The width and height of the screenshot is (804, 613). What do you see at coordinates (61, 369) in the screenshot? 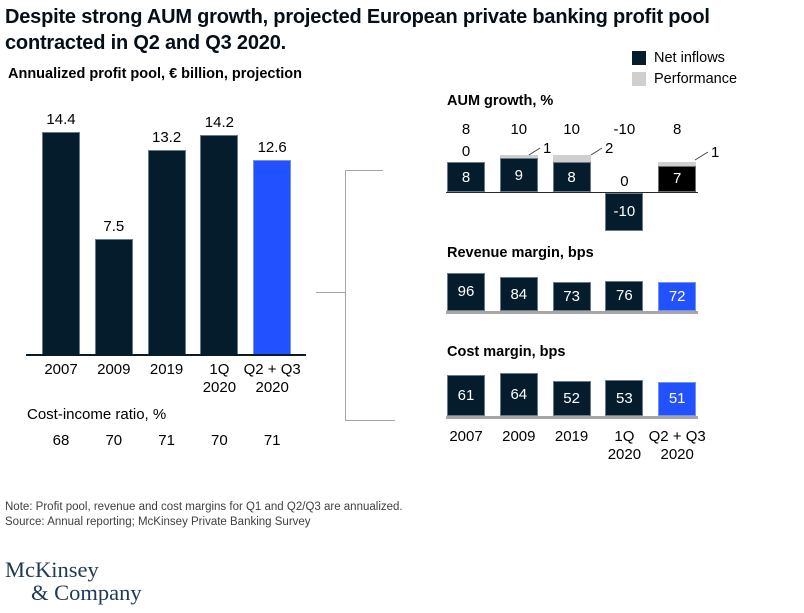
I see `profit-pool-x-label: 2007` at bounding box center [61, 369].